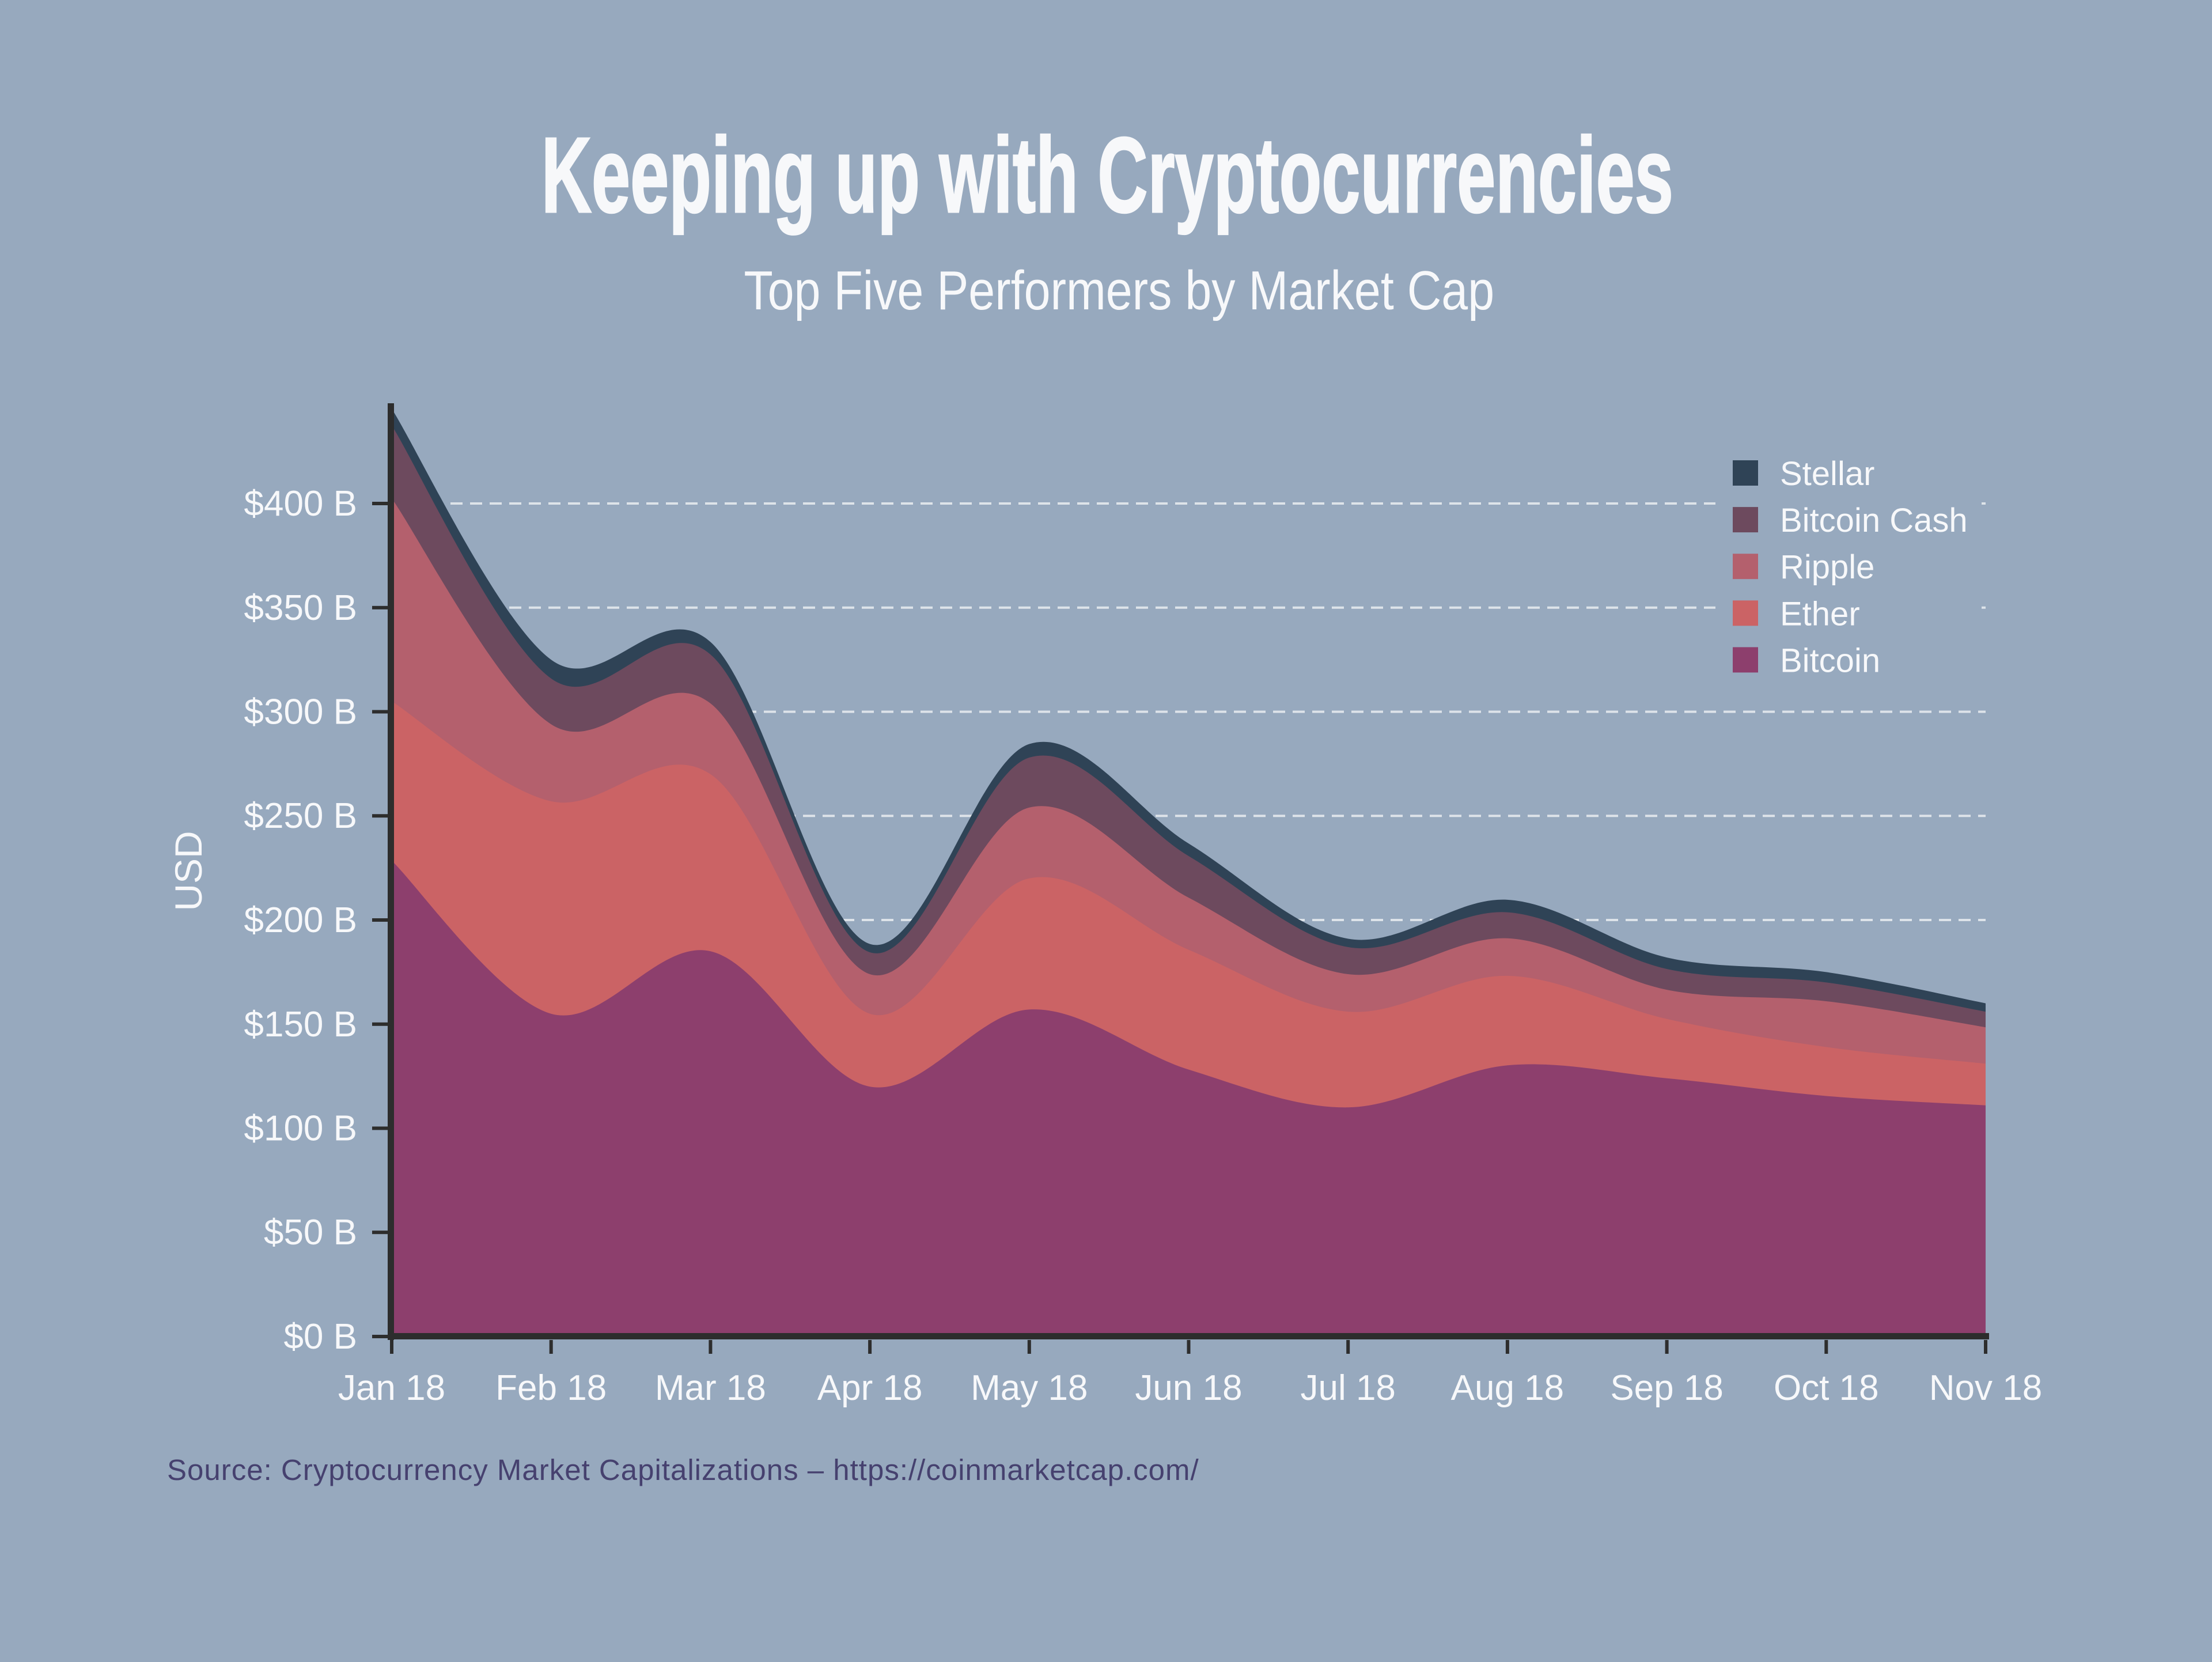 The height and width of the screenshot is (1662, 2212). I want to click on svg-text: Oct 18, so click(1826, 1388).